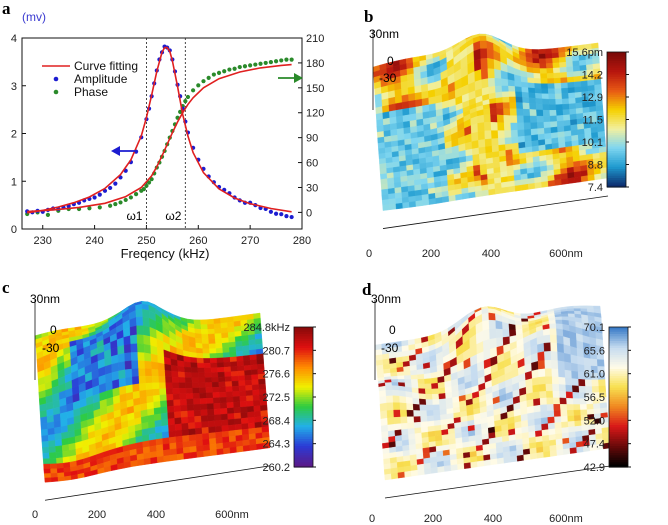  I want to click on panel-d-colorbar-tick-label: 42.9, so click(594, 468).